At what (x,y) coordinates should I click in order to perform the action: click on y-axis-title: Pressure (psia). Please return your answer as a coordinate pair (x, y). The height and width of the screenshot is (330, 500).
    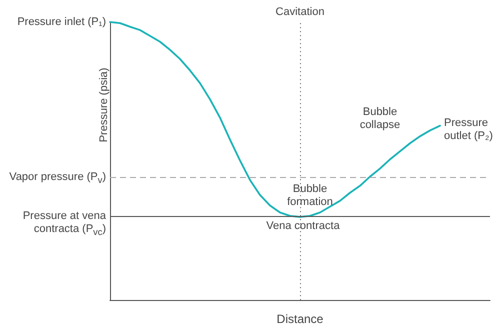
    Looking at the image, I should click on (104, 105).